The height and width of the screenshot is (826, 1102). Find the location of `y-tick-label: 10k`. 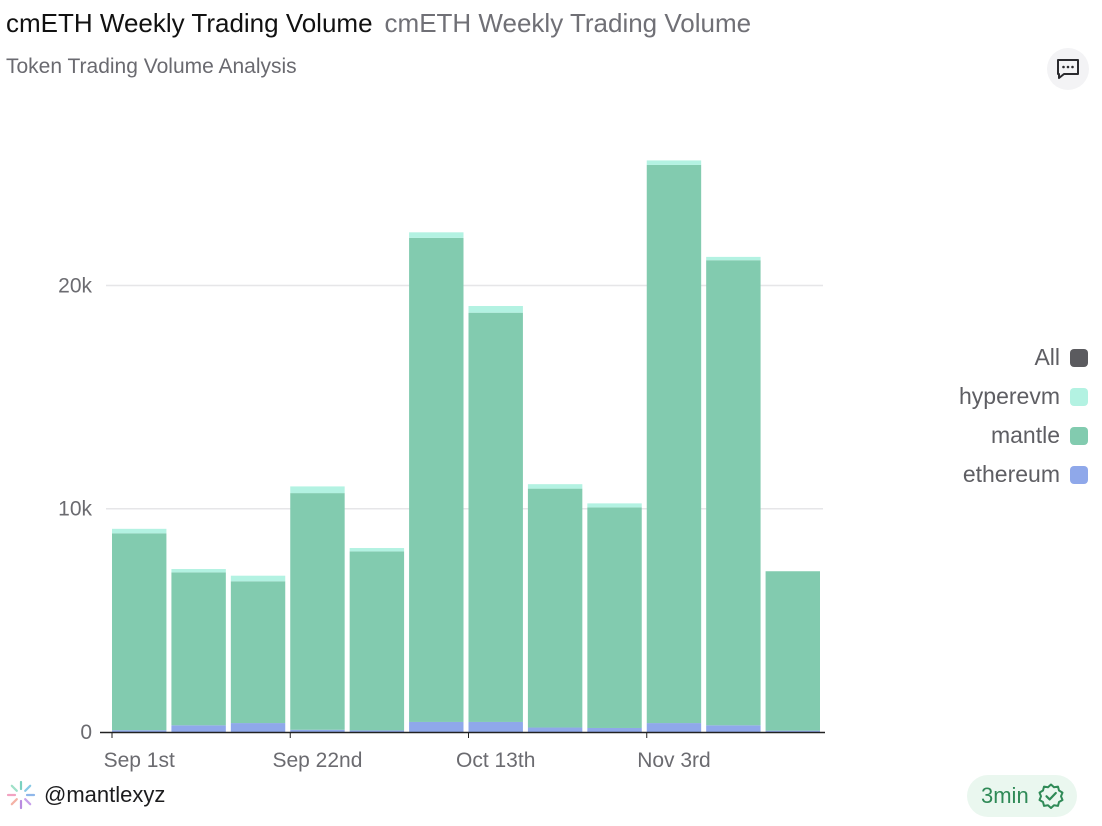

y-tick-label: 10k is located at coordinates (75, 509).